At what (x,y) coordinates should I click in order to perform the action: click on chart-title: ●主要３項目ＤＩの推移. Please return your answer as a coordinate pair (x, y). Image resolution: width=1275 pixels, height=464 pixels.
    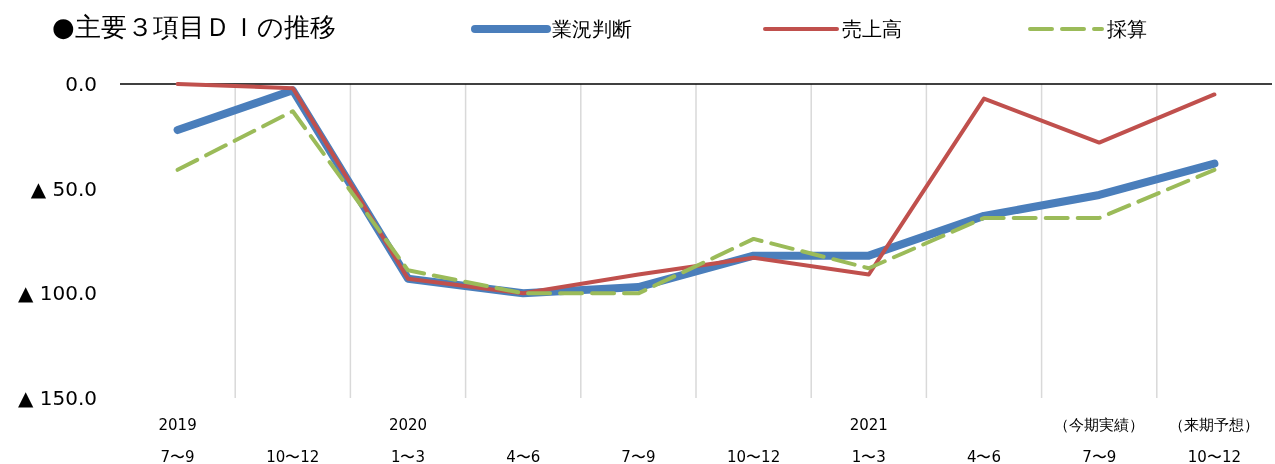
    Looking at the image, I should click on (194, 27).